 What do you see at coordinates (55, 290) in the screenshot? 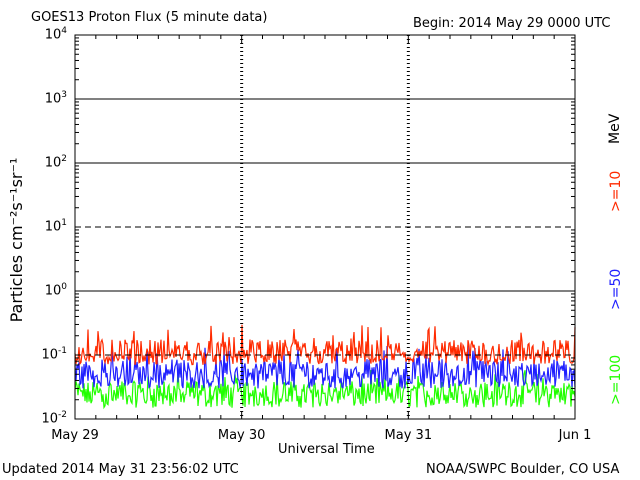
I see `y-tick-label: 10⁰` at bounding box center [55, 290].